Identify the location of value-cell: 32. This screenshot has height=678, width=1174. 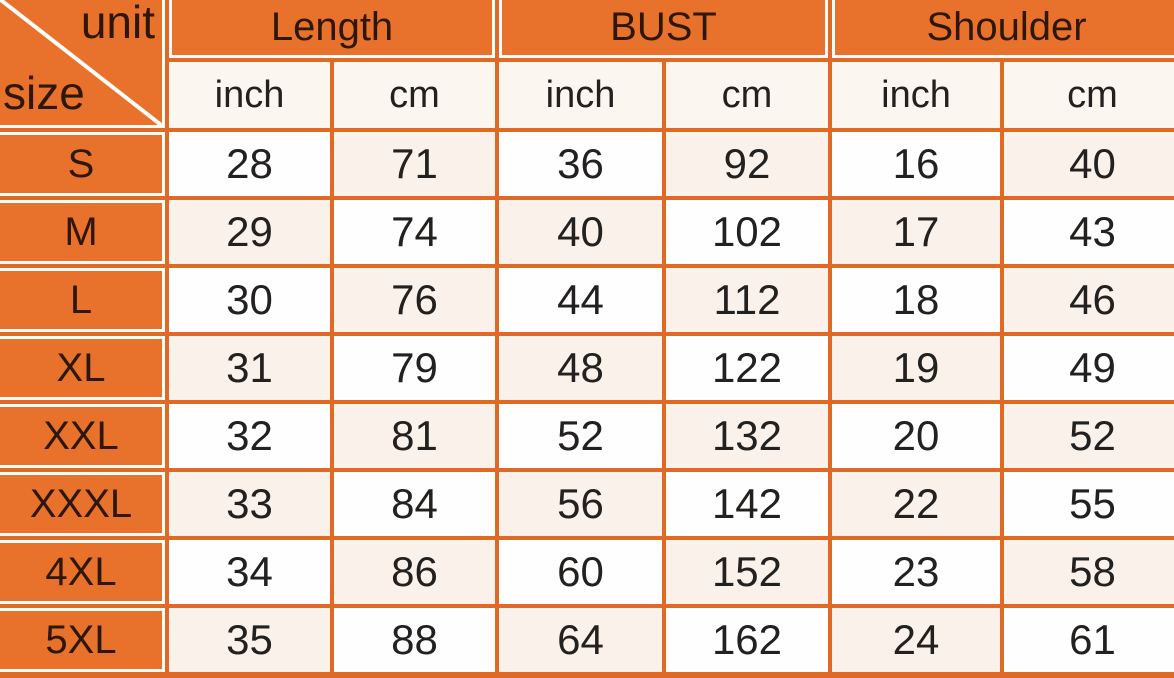
(249, 436).